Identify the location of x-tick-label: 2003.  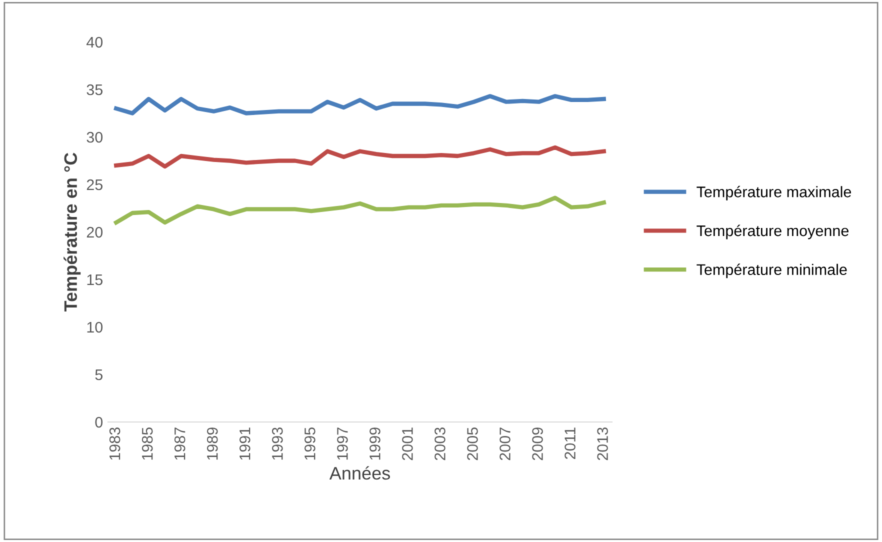
(440, 444).